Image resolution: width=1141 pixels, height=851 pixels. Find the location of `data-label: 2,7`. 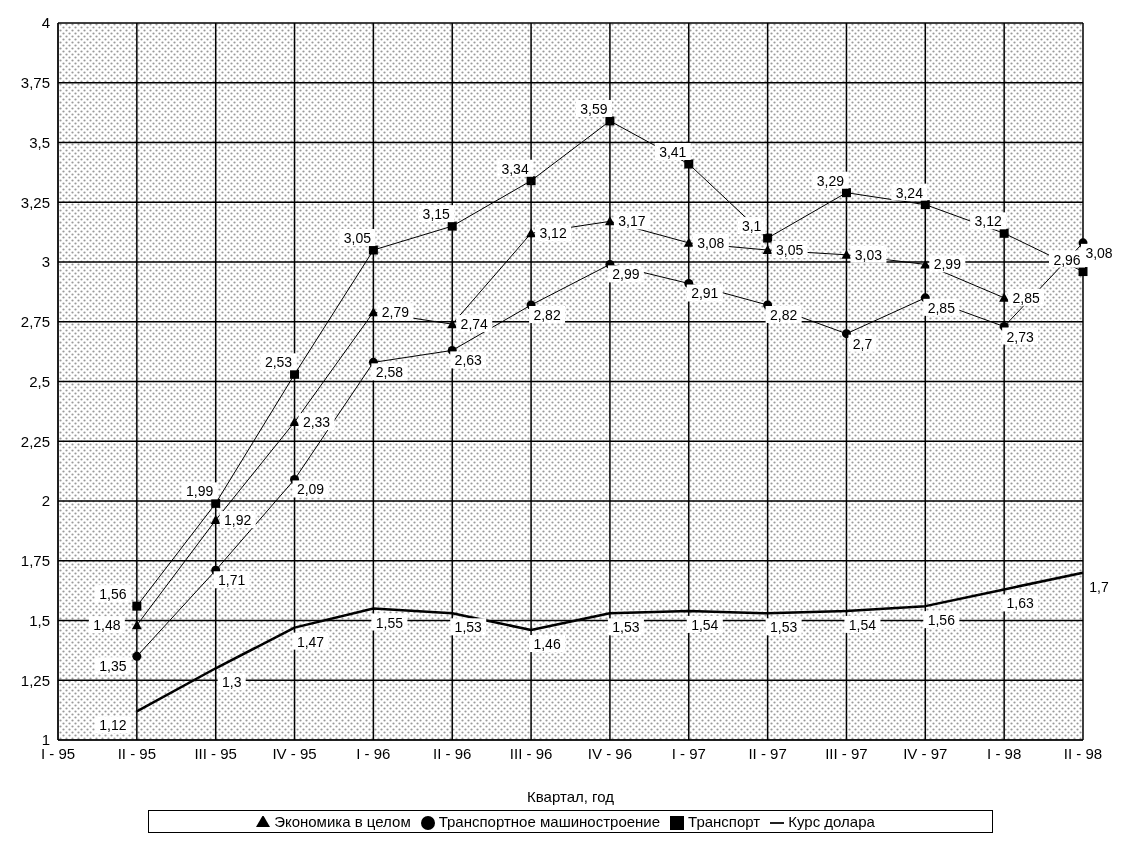

data-label: 2,7 is located at coordinates (862, 343).